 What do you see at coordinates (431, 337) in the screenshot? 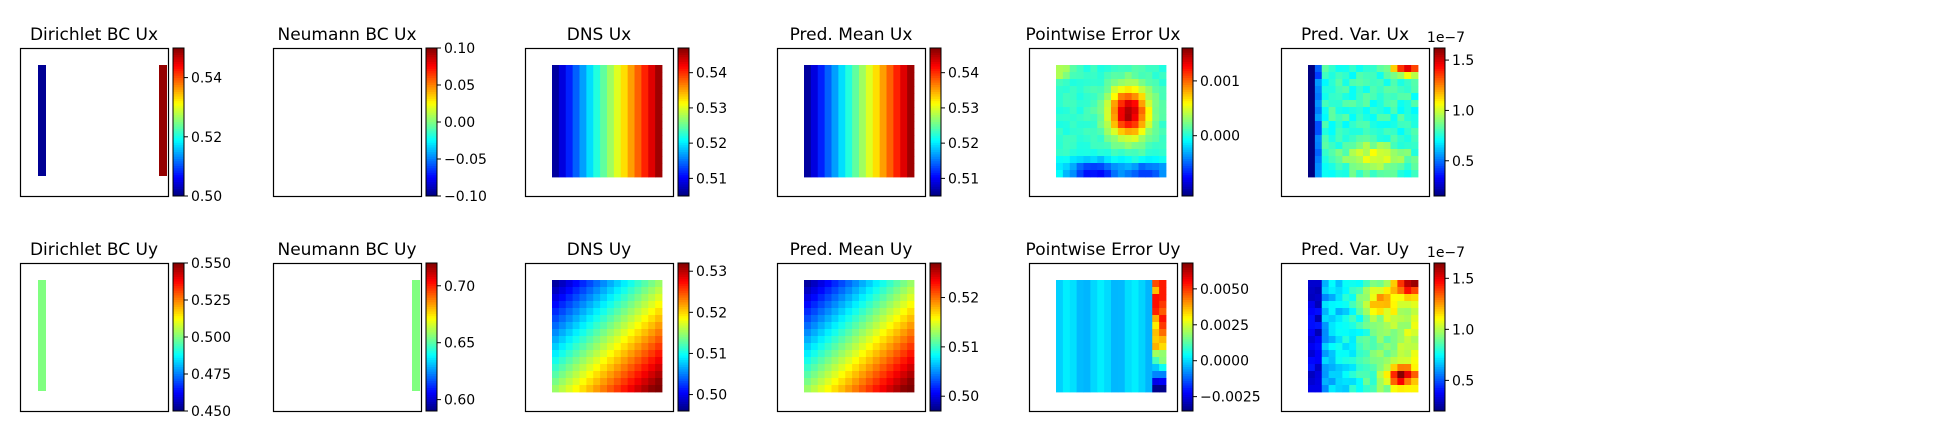
I see `colorbar-frame` at bounding box center [431, 337].